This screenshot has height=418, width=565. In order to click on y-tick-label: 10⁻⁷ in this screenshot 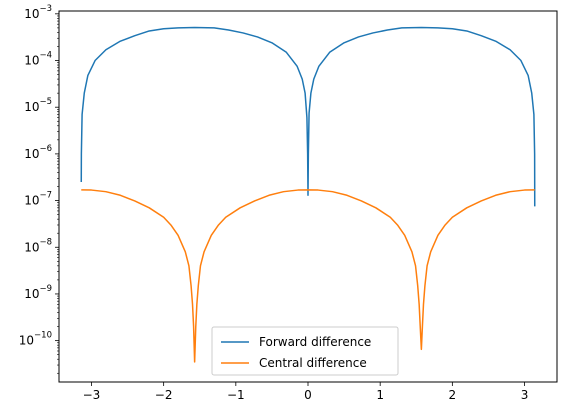, I will do `click(38, 199)`.